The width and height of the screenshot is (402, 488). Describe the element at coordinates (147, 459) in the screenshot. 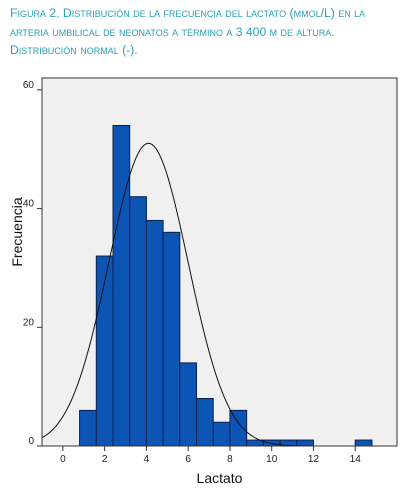

I see `x-tick-label: 4` at that location.